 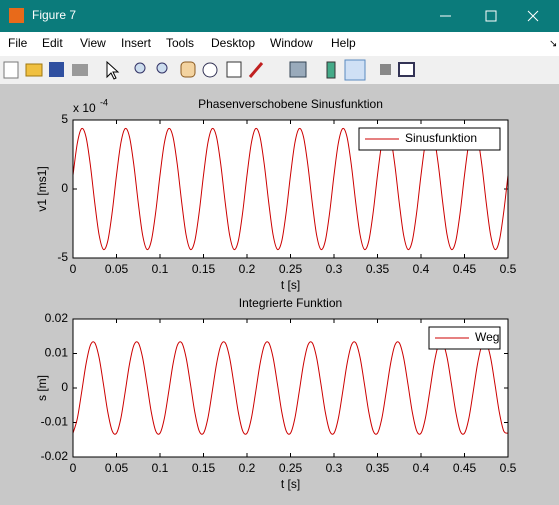 I want to click on print-icon, so click(x=80, y=70).